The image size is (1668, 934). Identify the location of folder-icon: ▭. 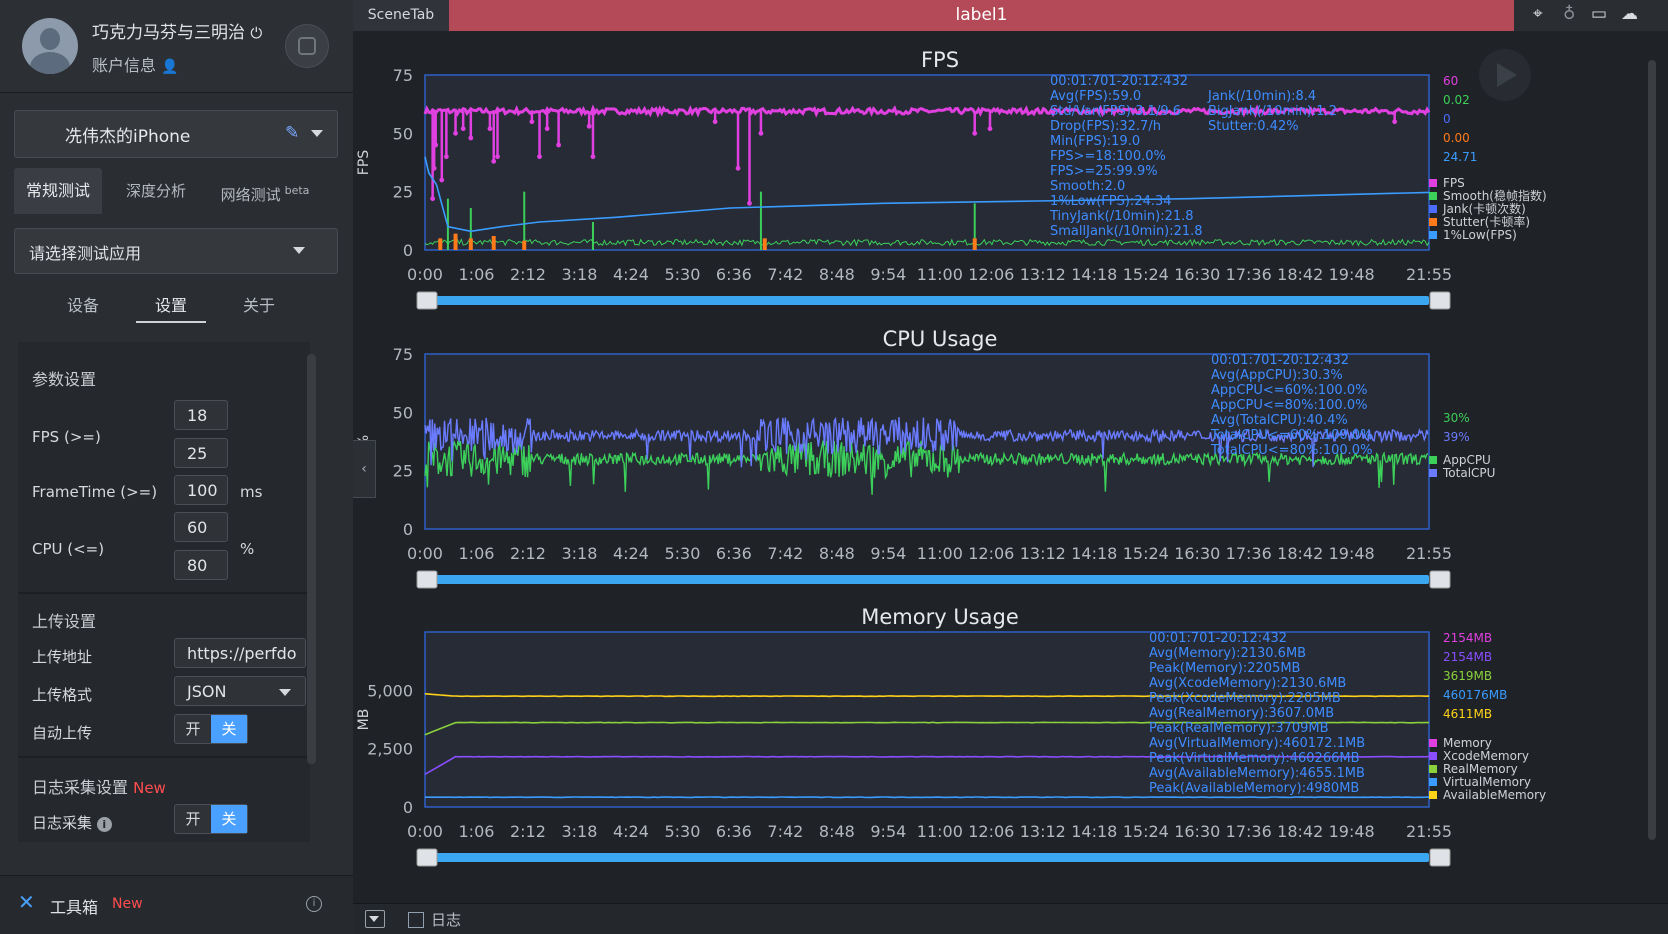
(1599, 14).